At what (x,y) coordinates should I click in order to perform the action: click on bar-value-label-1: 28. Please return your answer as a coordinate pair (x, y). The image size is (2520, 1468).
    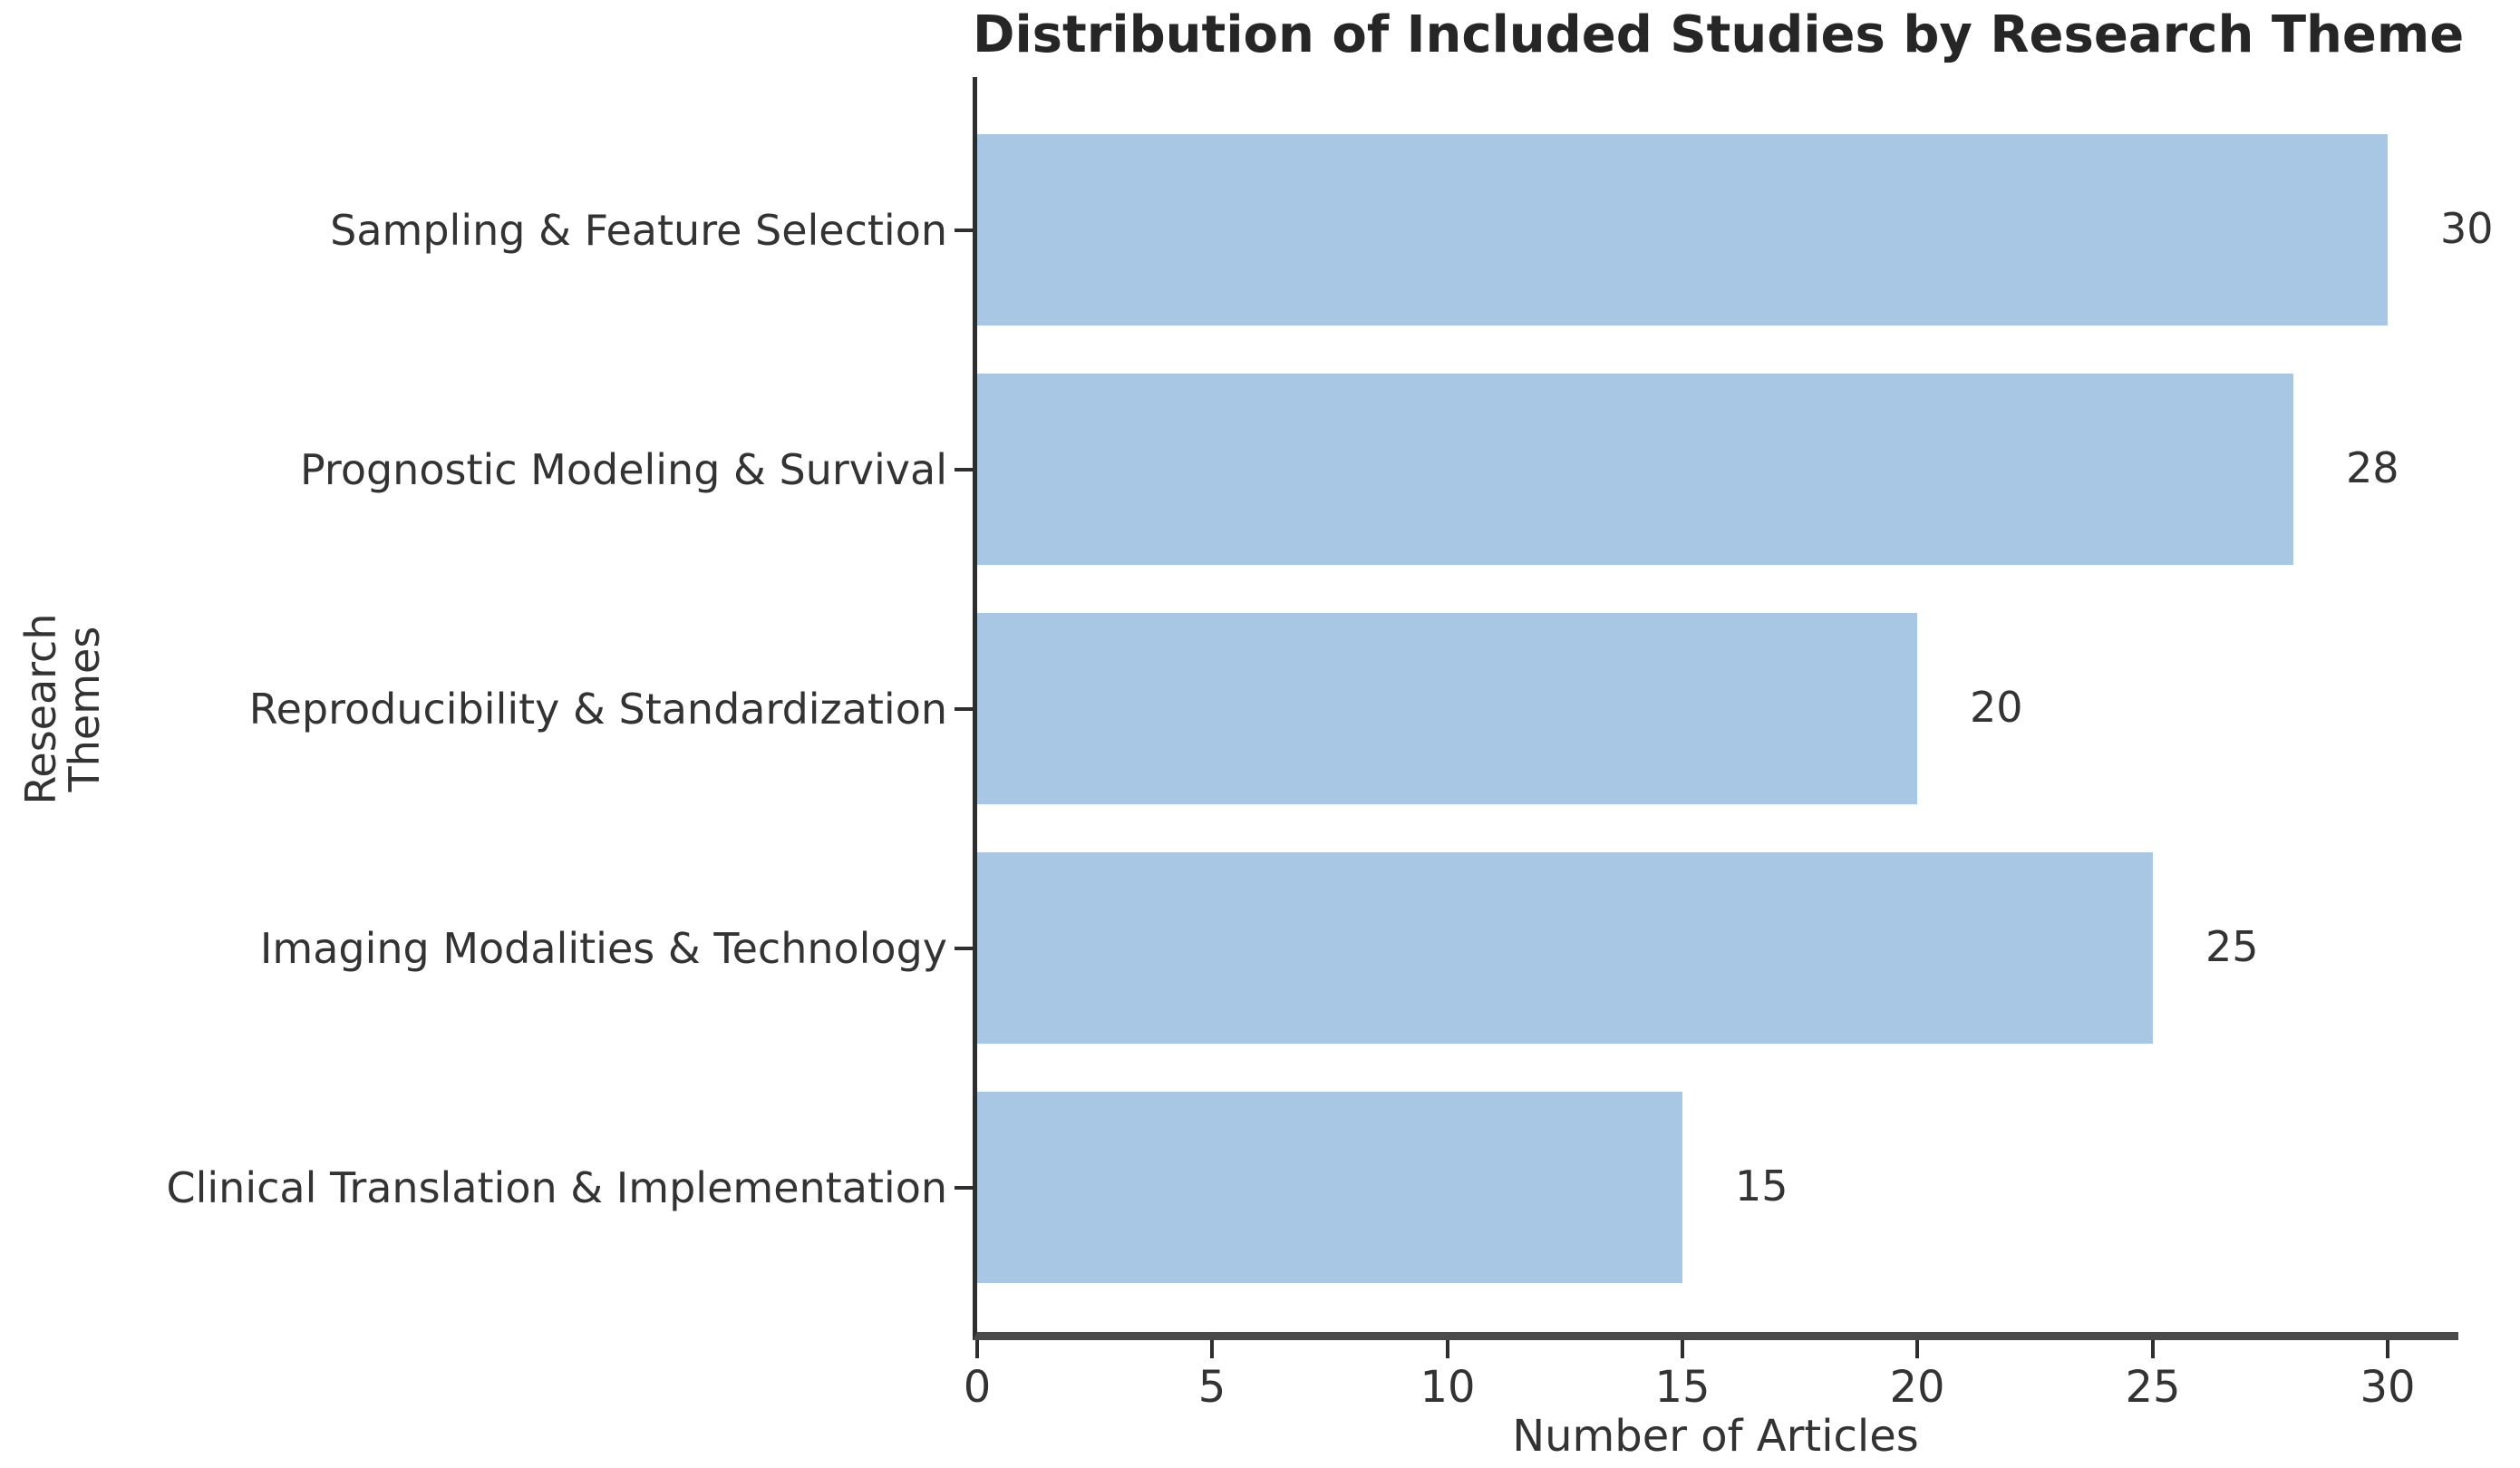
    Looking at the image, I should click on (2372, 467).